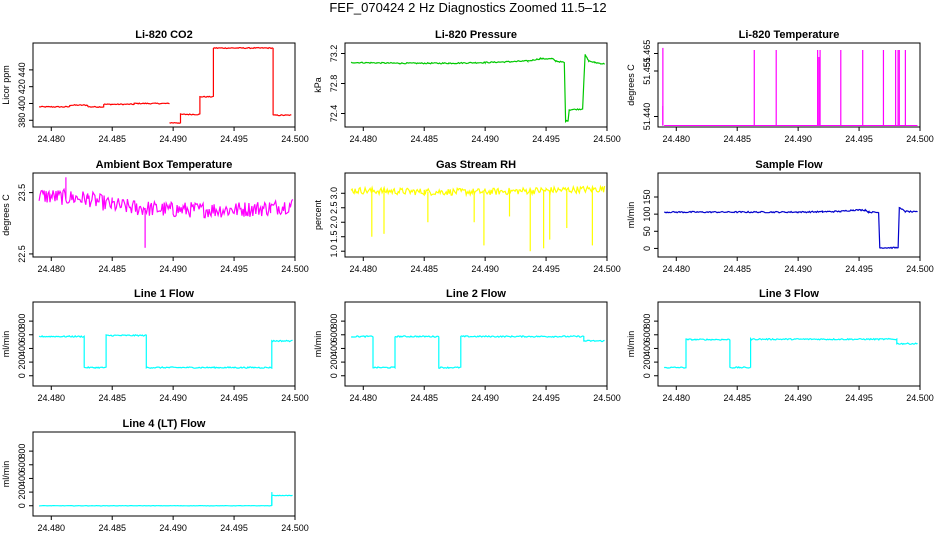 The width and height of the screenshot is (936, 540). I want to click on y-axis-label: Licor ppm, so click(6, 85).